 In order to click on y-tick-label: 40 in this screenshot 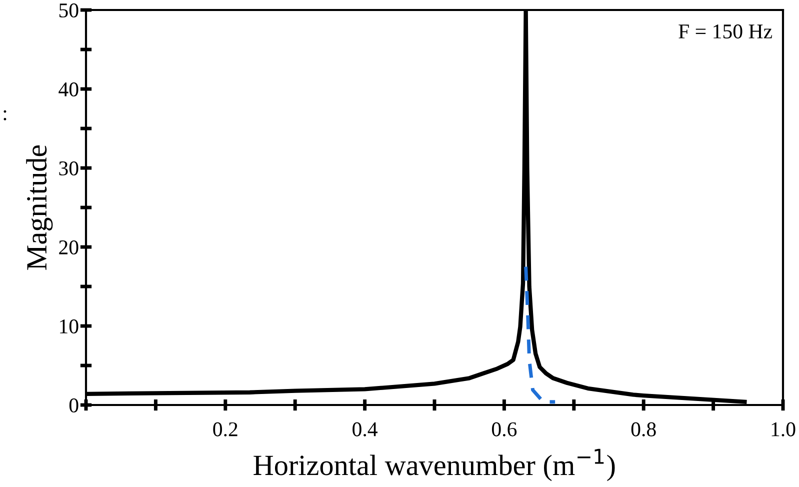, I will do `click(68, 89)`.